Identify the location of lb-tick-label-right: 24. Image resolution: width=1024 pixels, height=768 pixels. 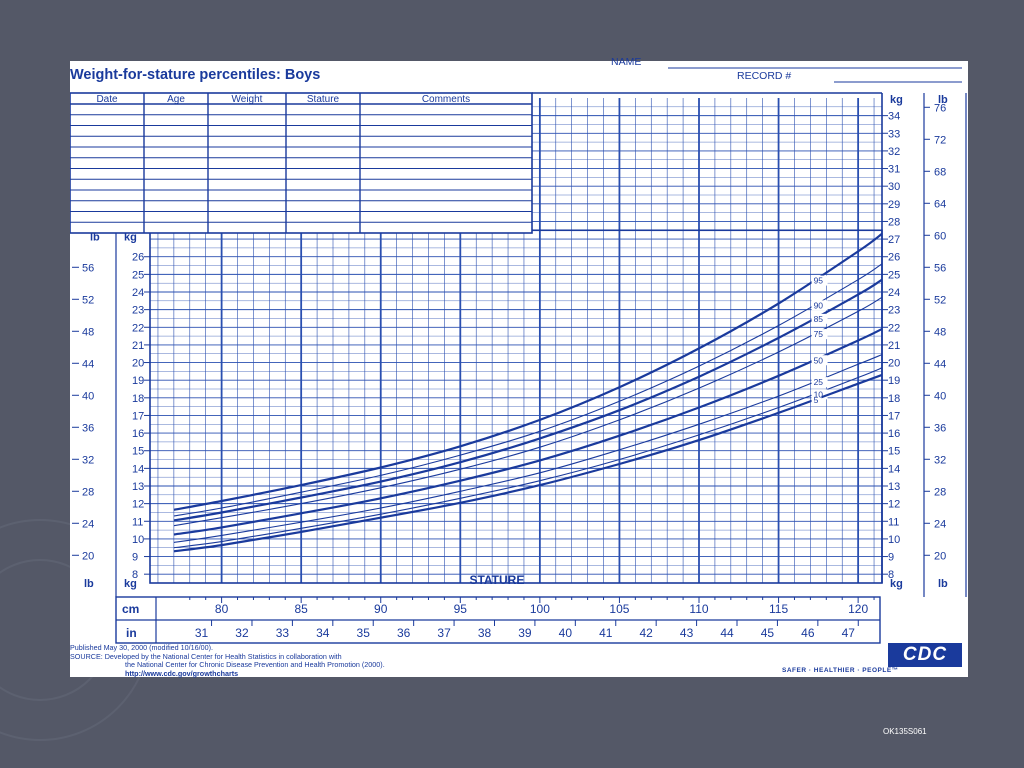
(940, 524).